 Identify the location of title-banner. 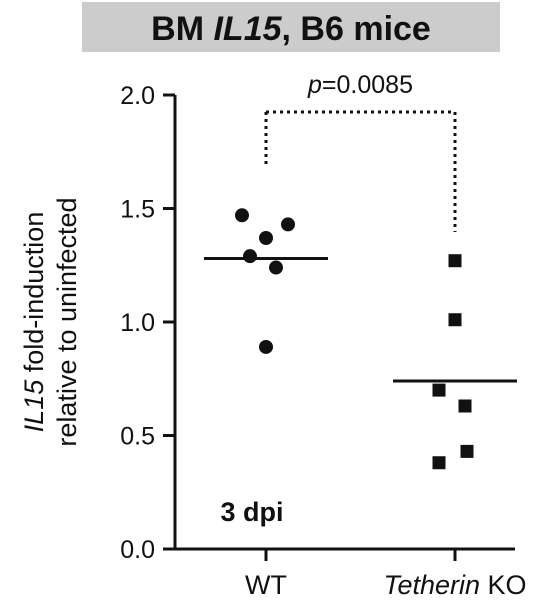
(291, 27).